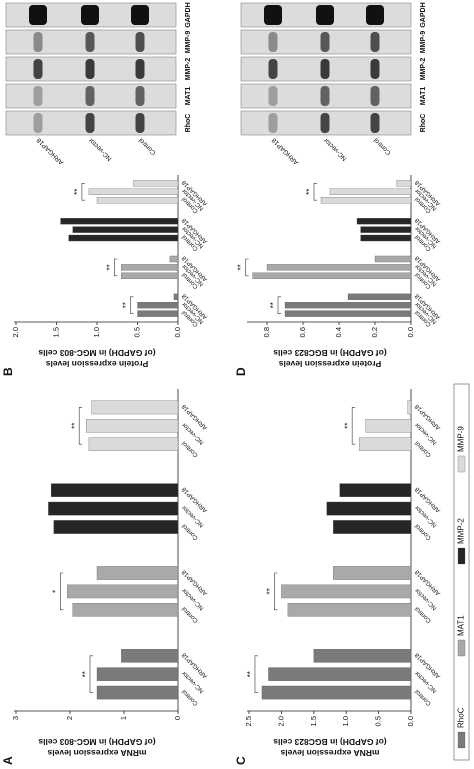 Image resolution: width=474 pixels, height=769 pixels. Describe the element at coordinates (329, 753) in the screenshot. I see `y-axis-title: mRNA expression levels` at that location.